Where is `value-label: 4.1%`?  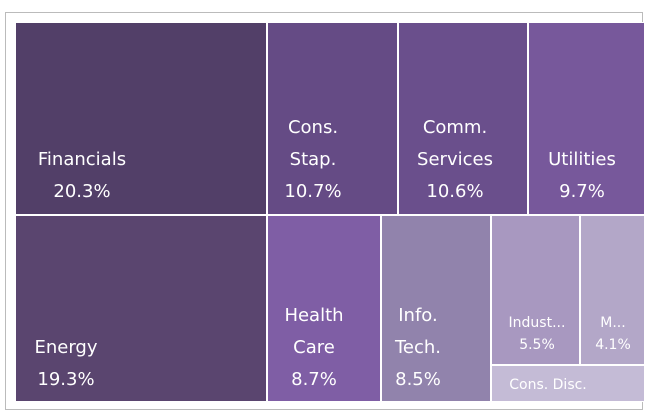
value-label: 4.1% is located at coordinates (613, 345).